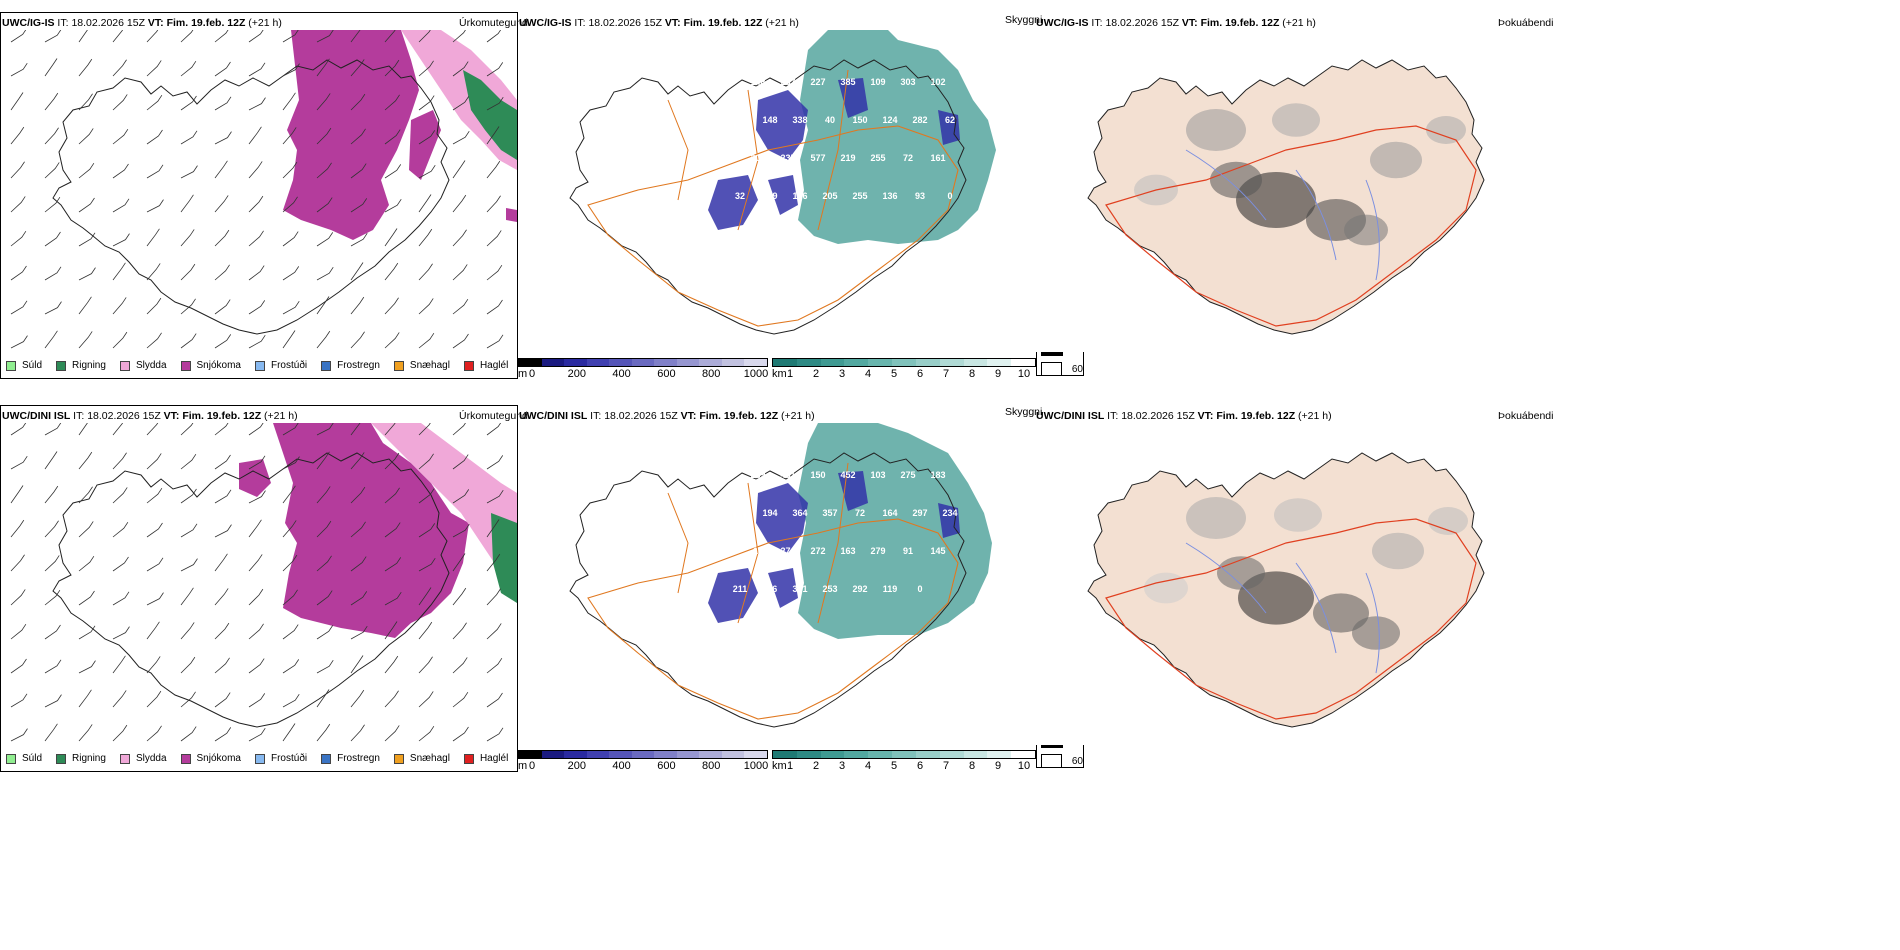 This screenshot has height=950, width=1900. What do you see at coordinates (1077, 761) in the screenshot?
I see `fog-legend-label: 60` at bounding box center [1077, 761].